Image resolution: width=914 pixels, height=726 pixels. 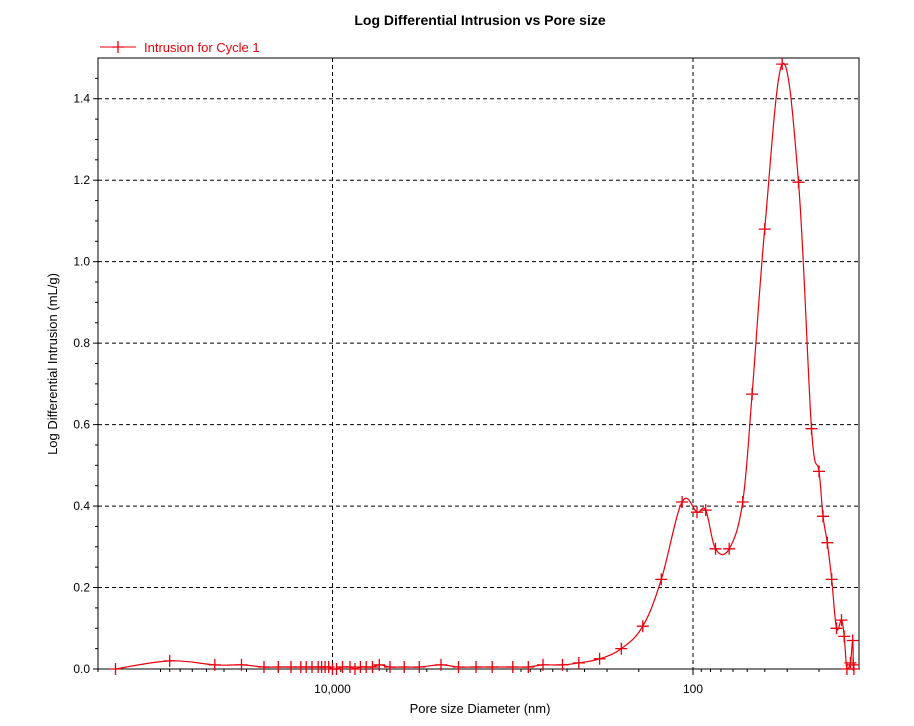 I want to click on x-tick-label: 100, so click(x=693, y=689).